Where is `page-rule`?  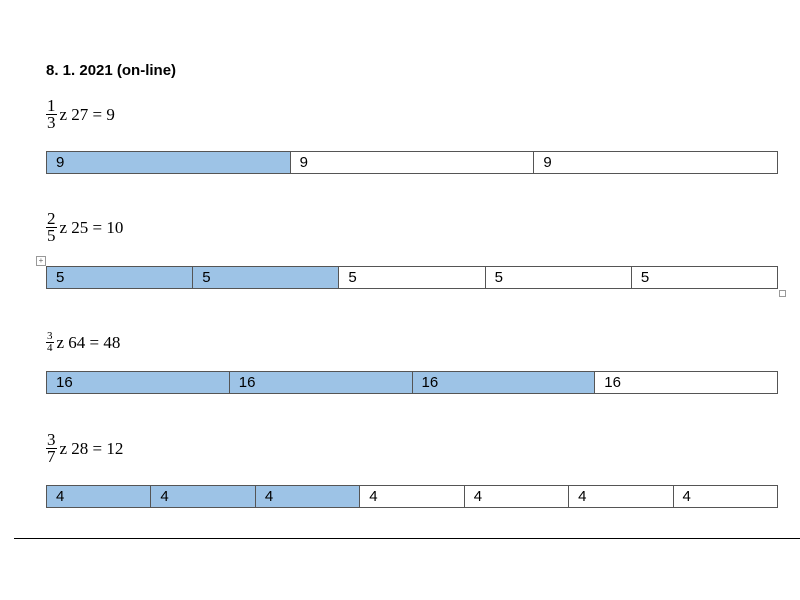
page-rule is located at coordinates (407, 538).